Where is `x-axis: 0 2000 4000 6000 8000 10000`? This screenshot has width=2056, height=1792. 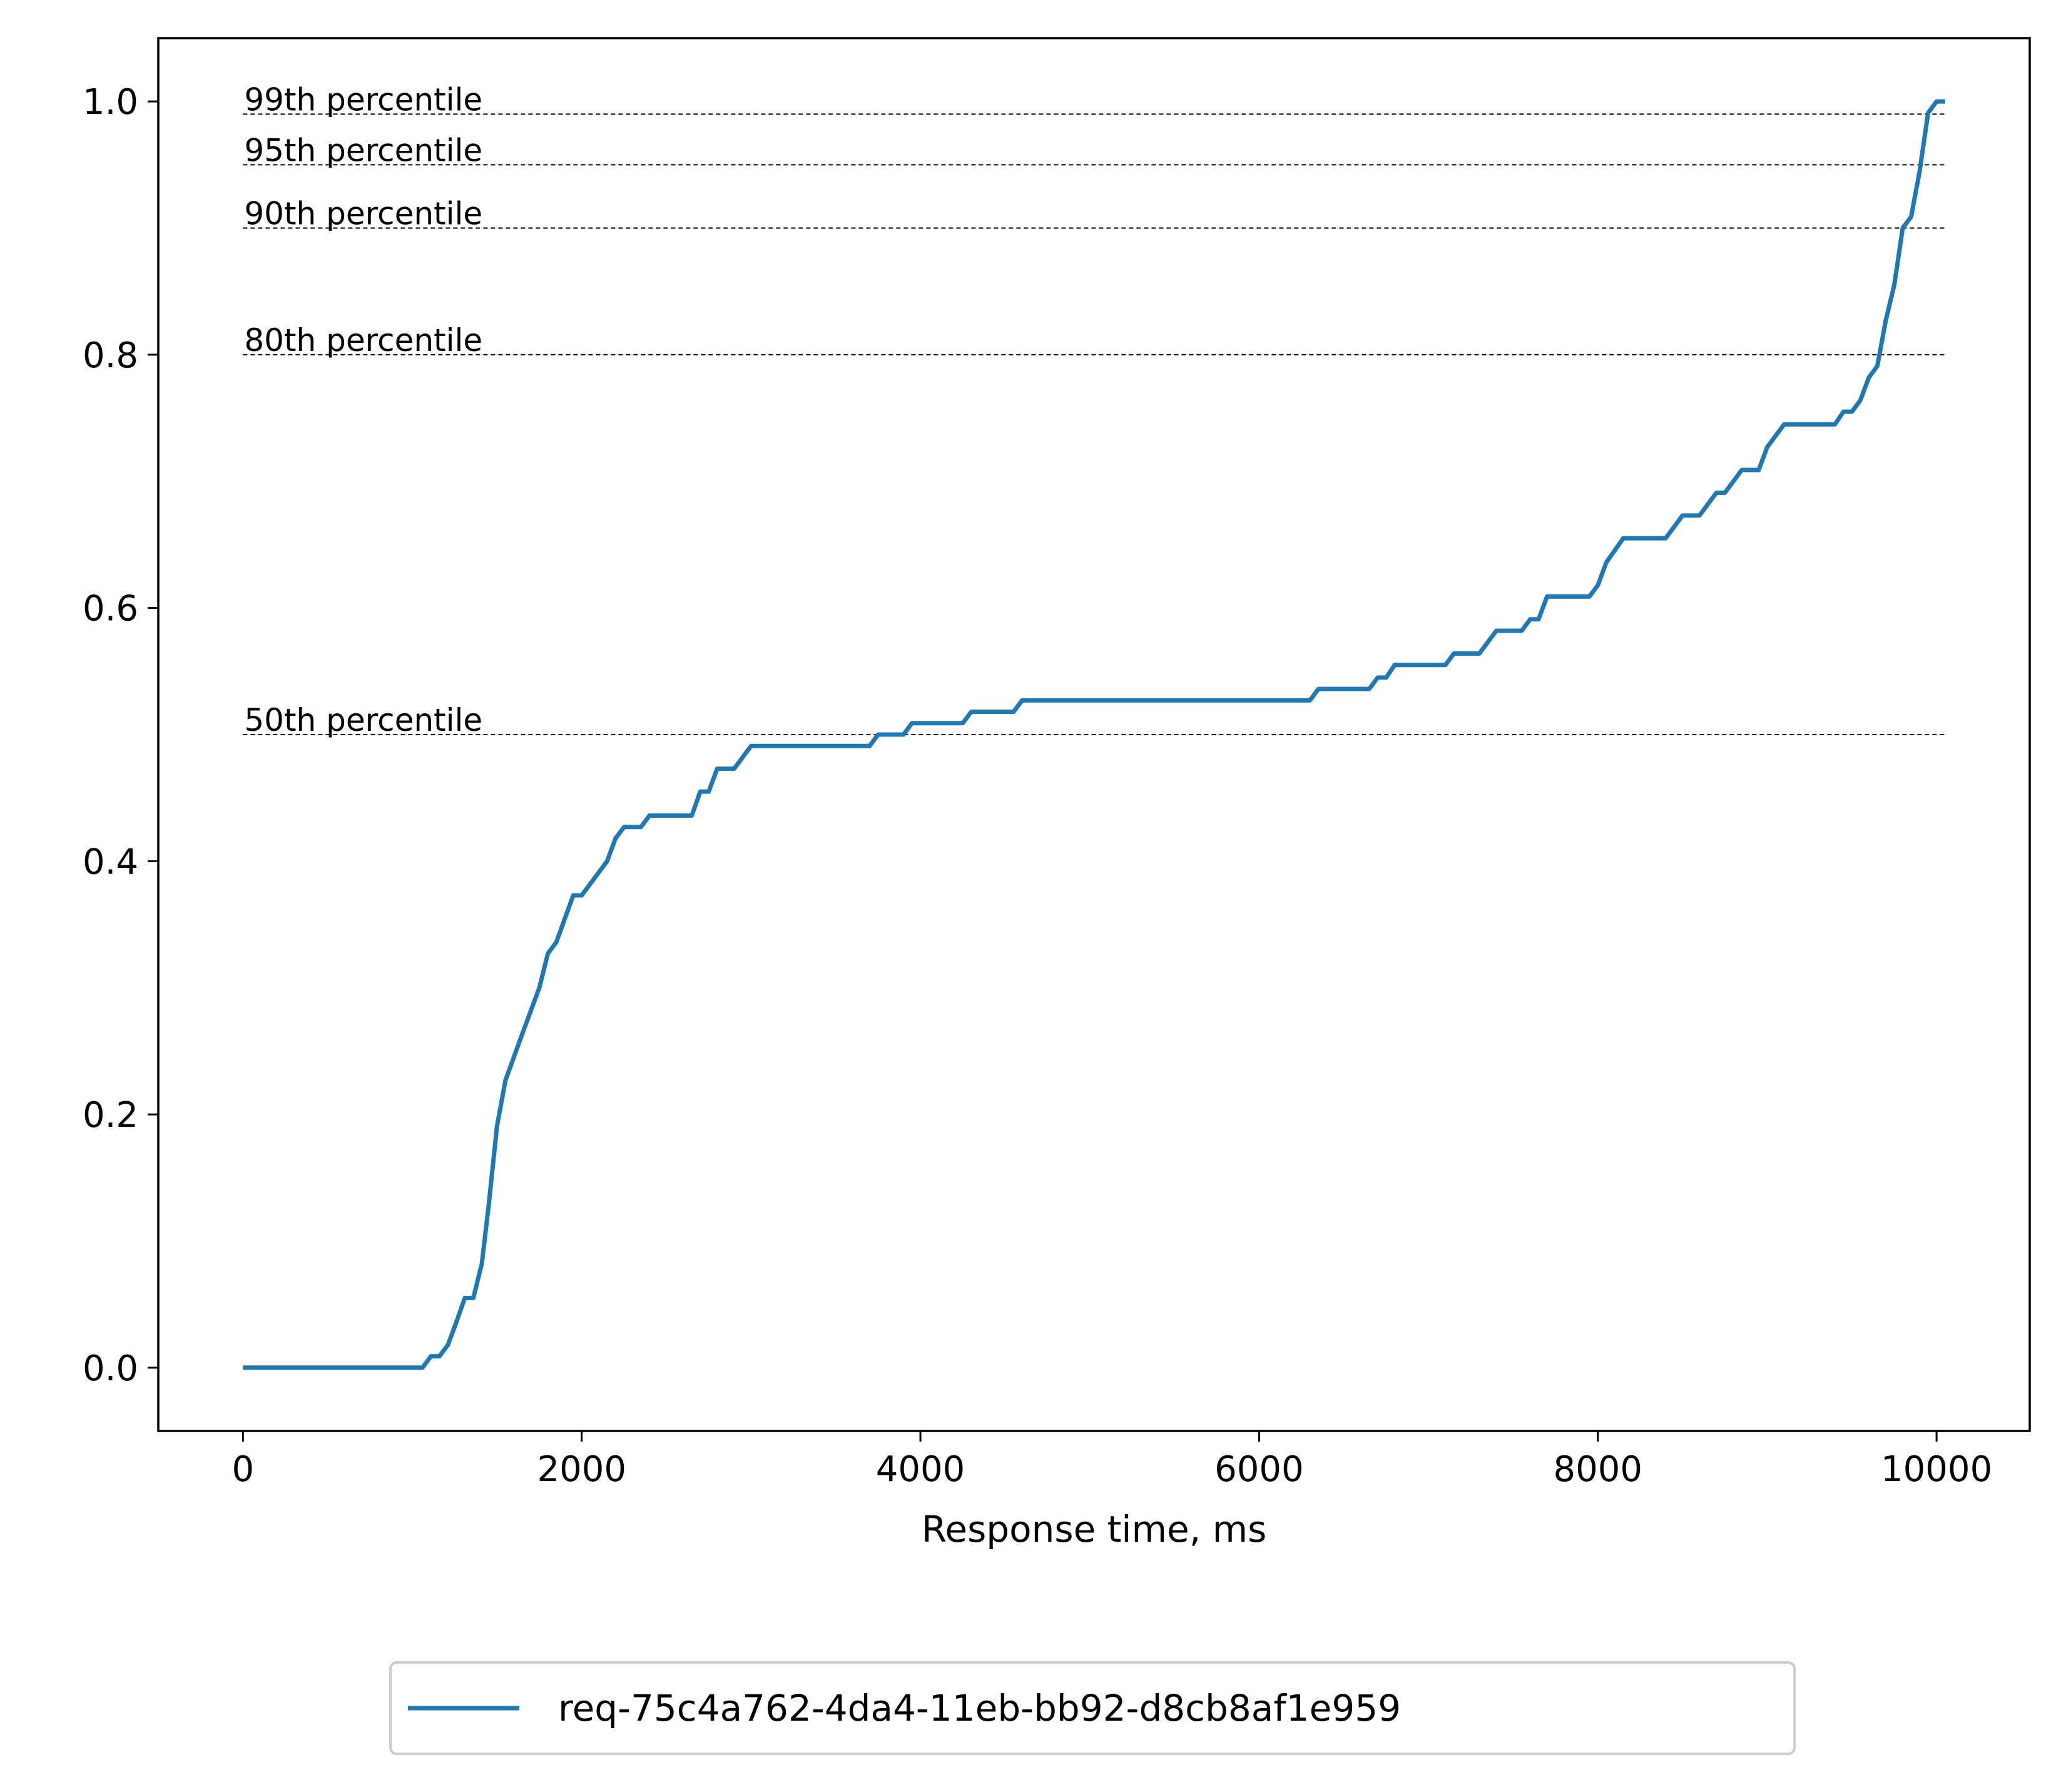 x-axis: 0 2000 4000 6000 8000 10000 is located at coordinates (1112, 1460).